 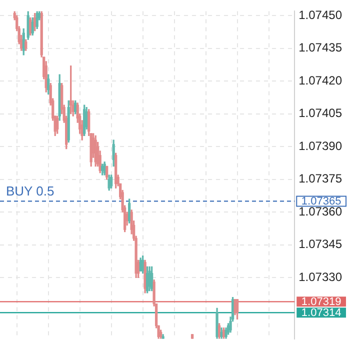 What do you see at coordinates (30, 190) in the screenshot?
I see `ref-line-label: BUY 0.5` at bounding box center [30, 190].